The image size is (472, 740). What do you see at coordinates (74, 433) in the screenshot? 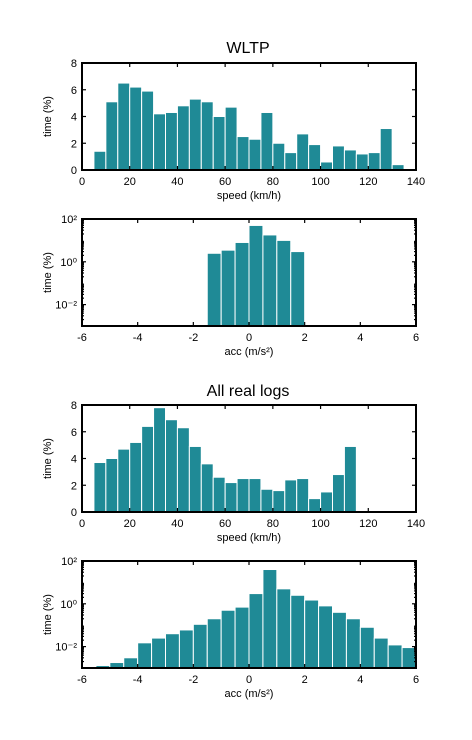
I see `y-tick-label: 6` at bounding box center [74, 433].